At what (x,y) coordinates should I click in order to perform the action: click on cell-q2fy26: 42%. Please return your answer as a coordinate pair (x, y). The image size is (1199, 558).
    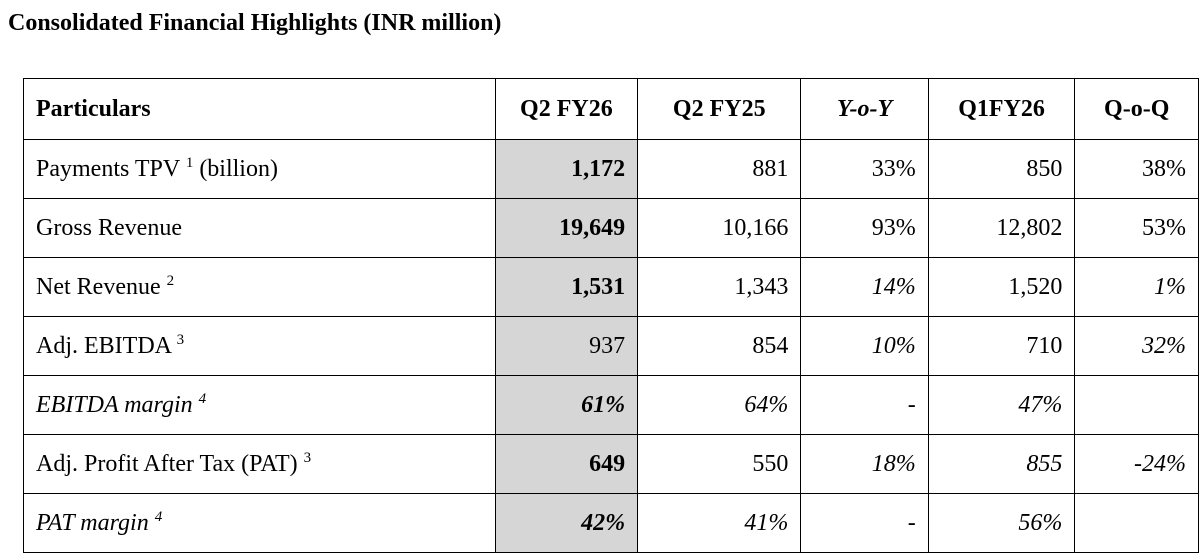
    Looking at the image, I should click on (566, 523).